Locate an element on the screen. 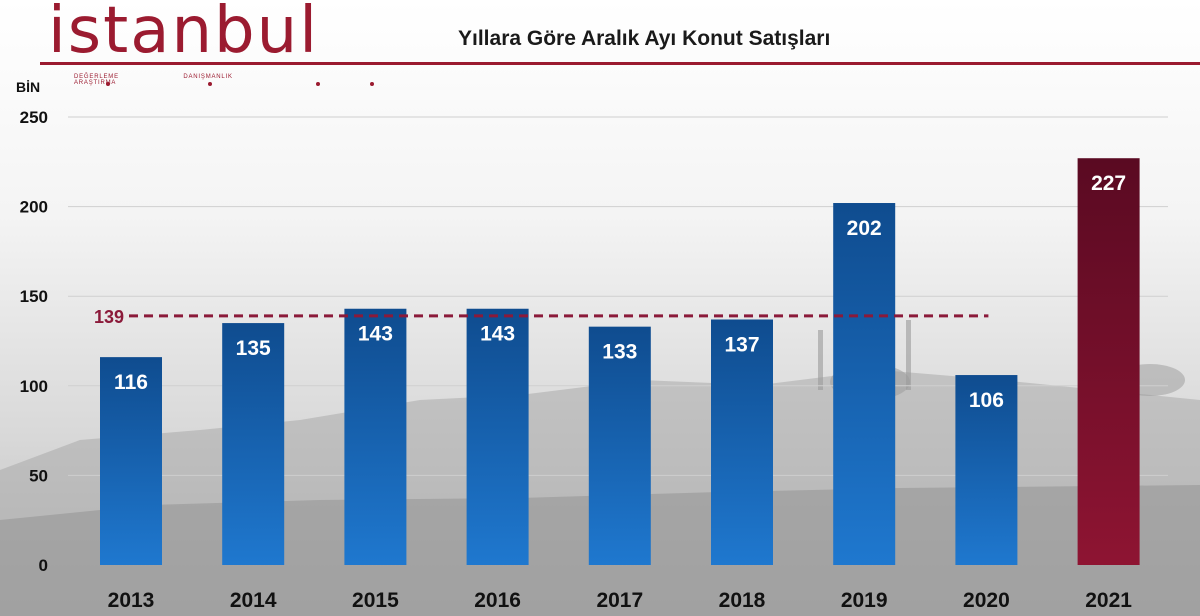 The width and height of the screenshot is (1200, 616). data-label-2013: 116 is located at coordinates (131, 382).